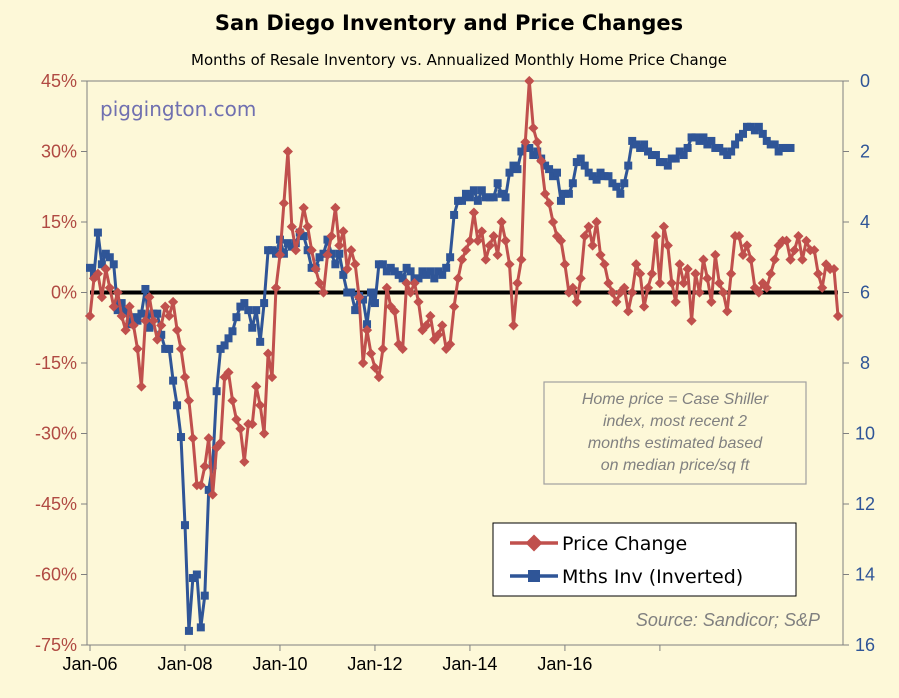 The image size is (899, 698). What do you see at coordinates (64, 293) in the screenshot?
I see `y-left-tick-label: 0%` at bounding box center [64, 293].